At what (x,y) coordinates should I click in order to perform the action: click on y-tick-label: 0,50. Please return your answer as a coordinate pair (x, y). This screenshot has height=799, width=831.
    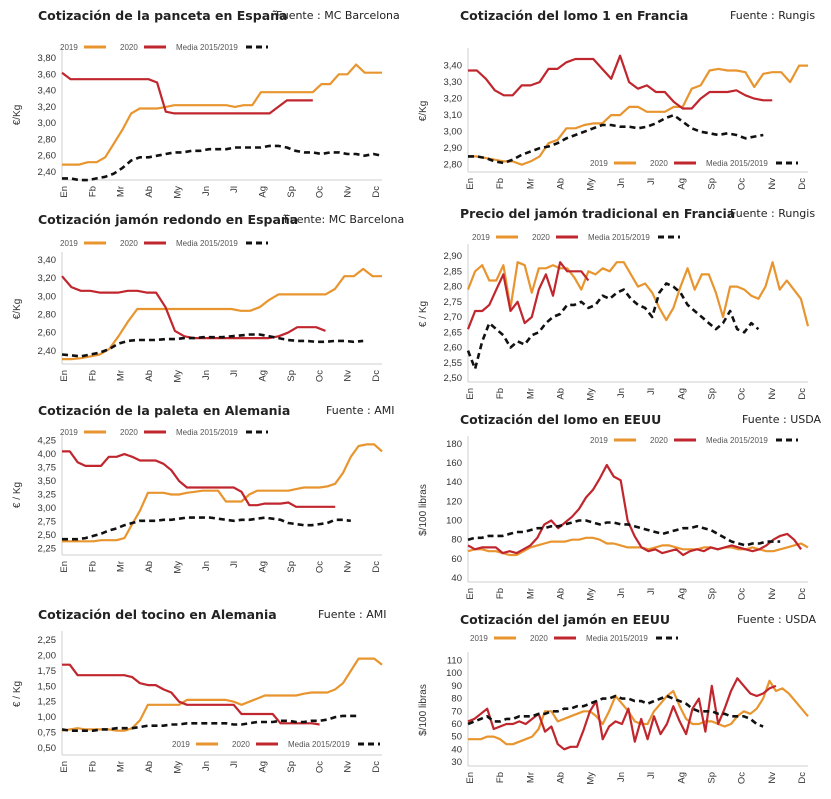
    Looking at the image, I should click on (47, 748).